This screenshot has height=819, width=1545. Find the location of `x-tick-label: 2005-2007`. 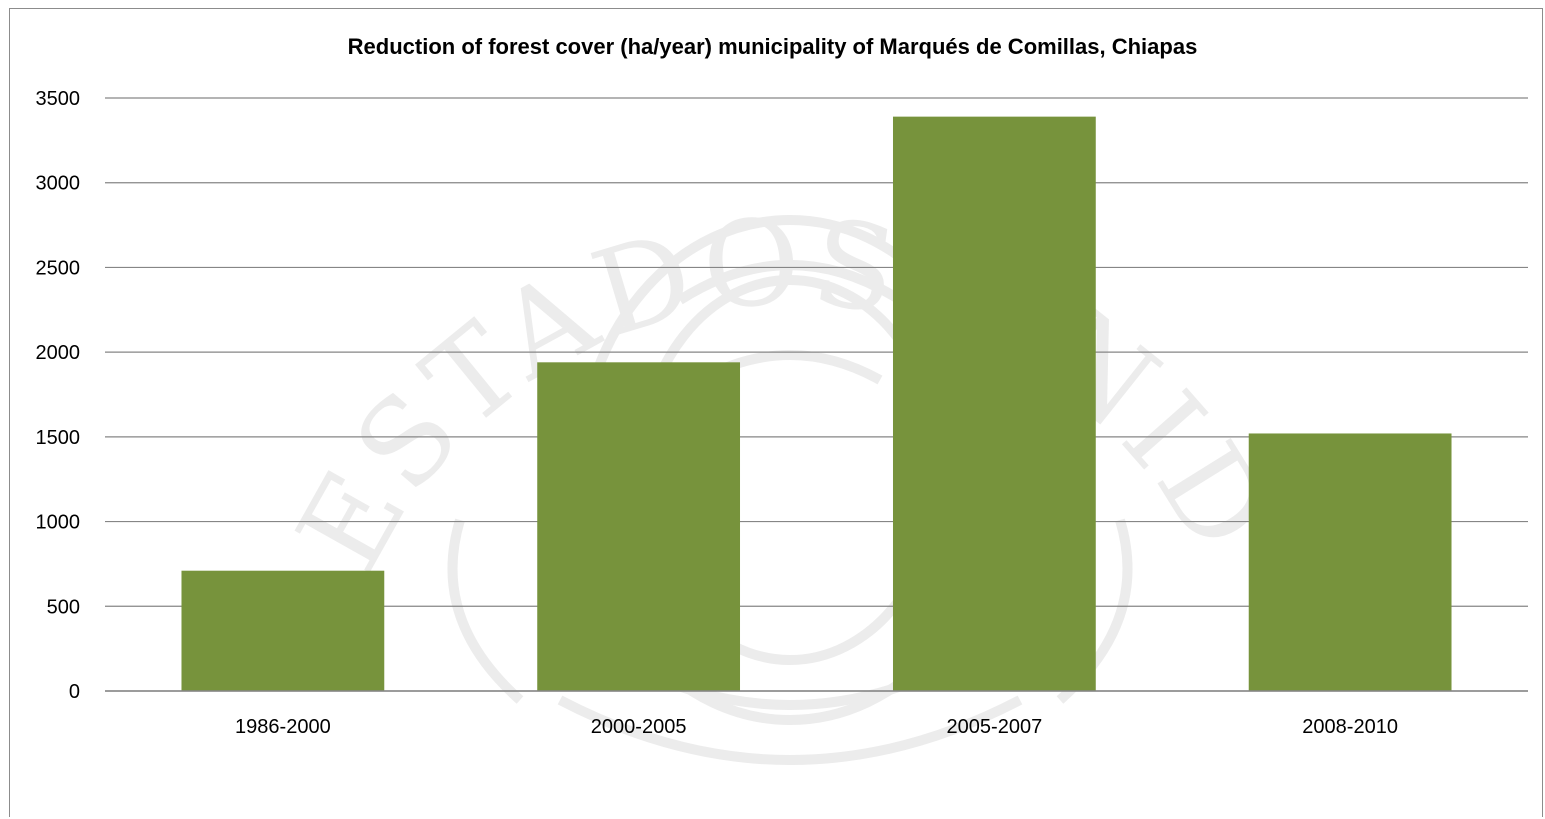

x-tick-label: 2005-2007 is located at coordinates (995, 727).